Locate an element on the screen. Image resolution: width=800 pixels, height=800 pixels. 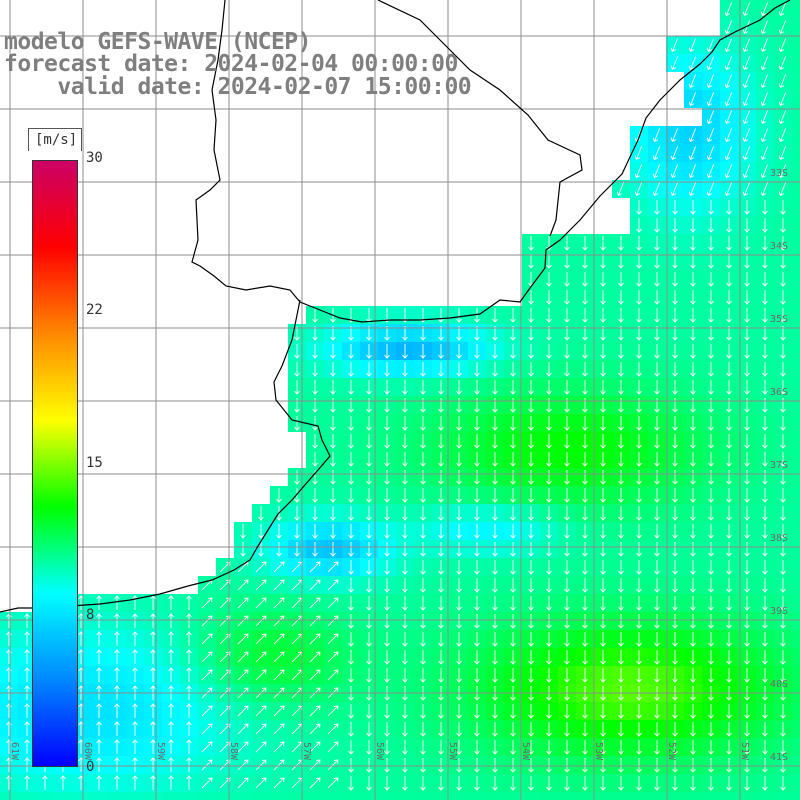
model-title: modelo GEFS-WAVE (NCEP) is located at coordinates (158, 42).